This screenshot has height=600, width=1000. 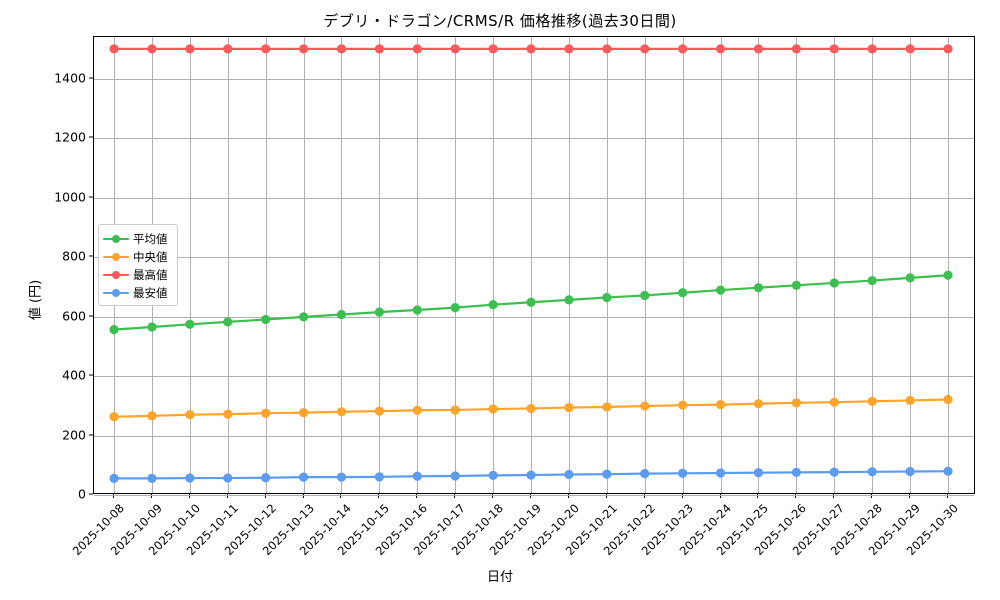 What do you see at coordinates (150, 293) in the screenshot?
I see `legend-label: 最安値` at bounding box center [150, 293].